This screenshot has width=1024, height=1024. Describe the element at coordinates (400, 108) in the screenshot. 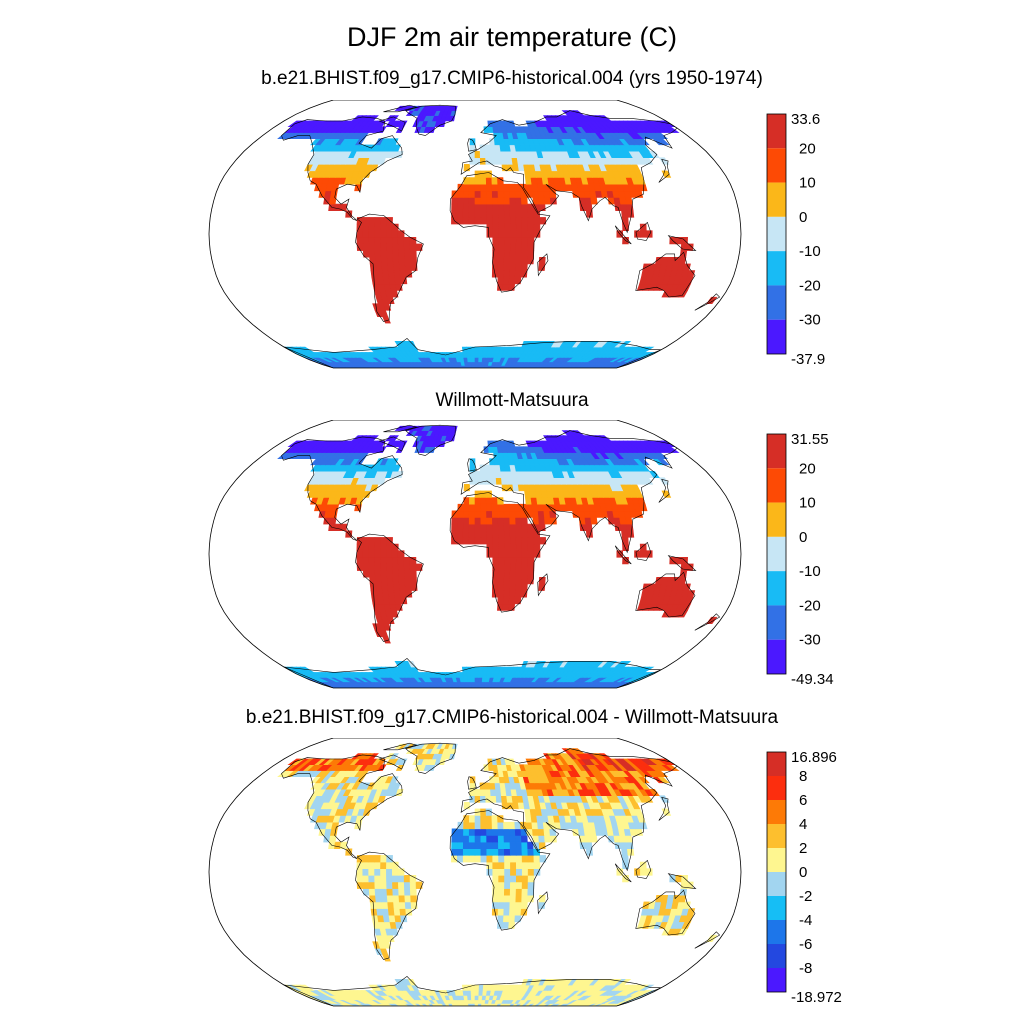

I see `coastline-ellesmere` at that location.